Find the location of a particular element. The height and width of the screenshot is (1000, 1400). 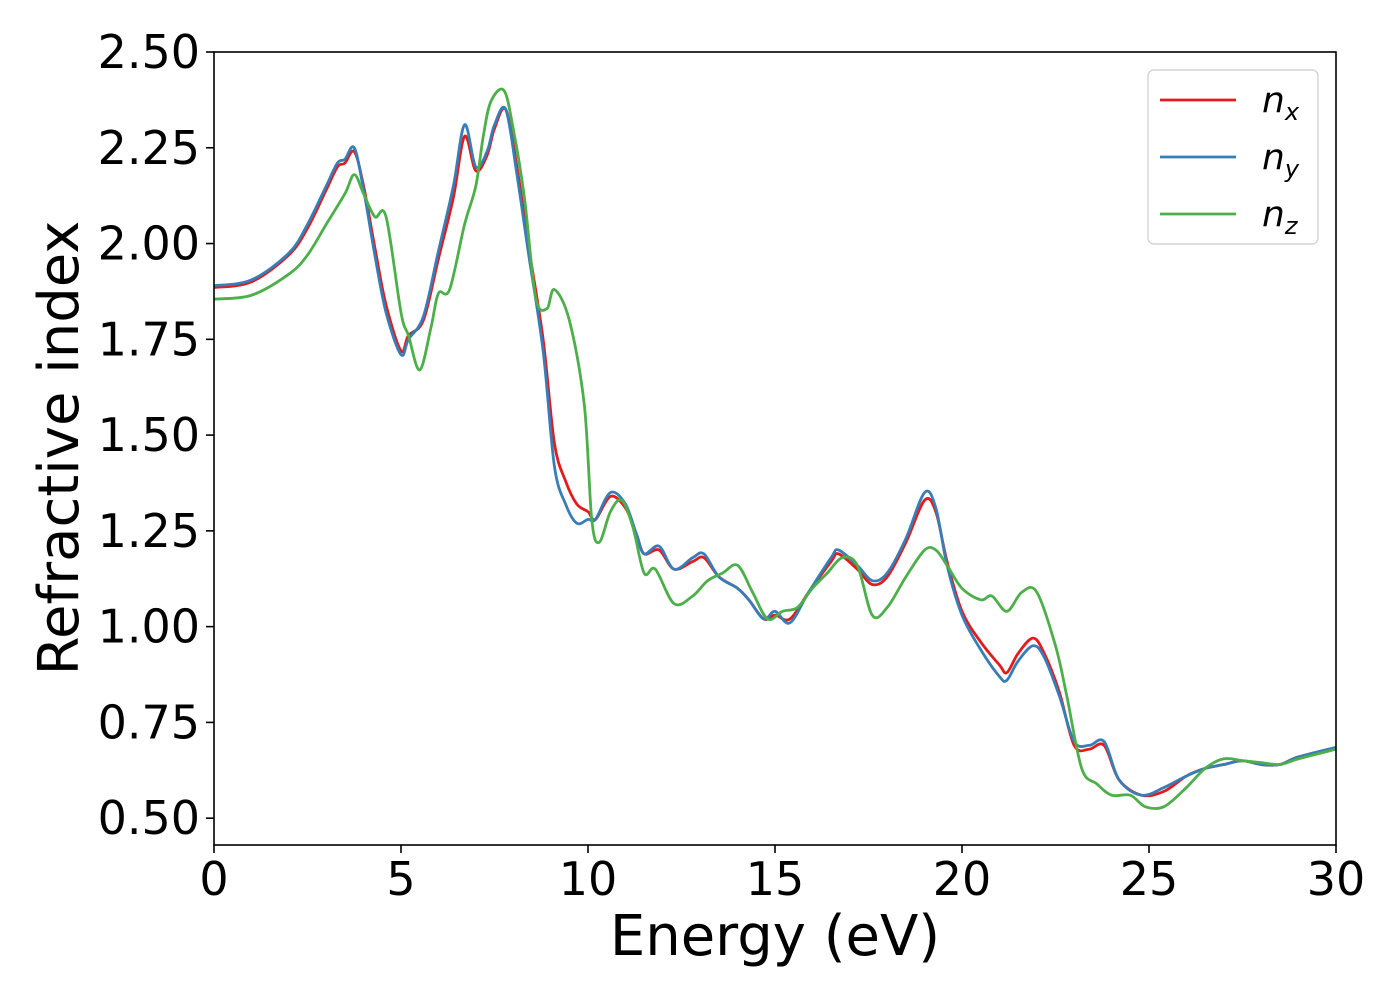

y-tick-label: 0.75 is located at coordinates (149, 722).